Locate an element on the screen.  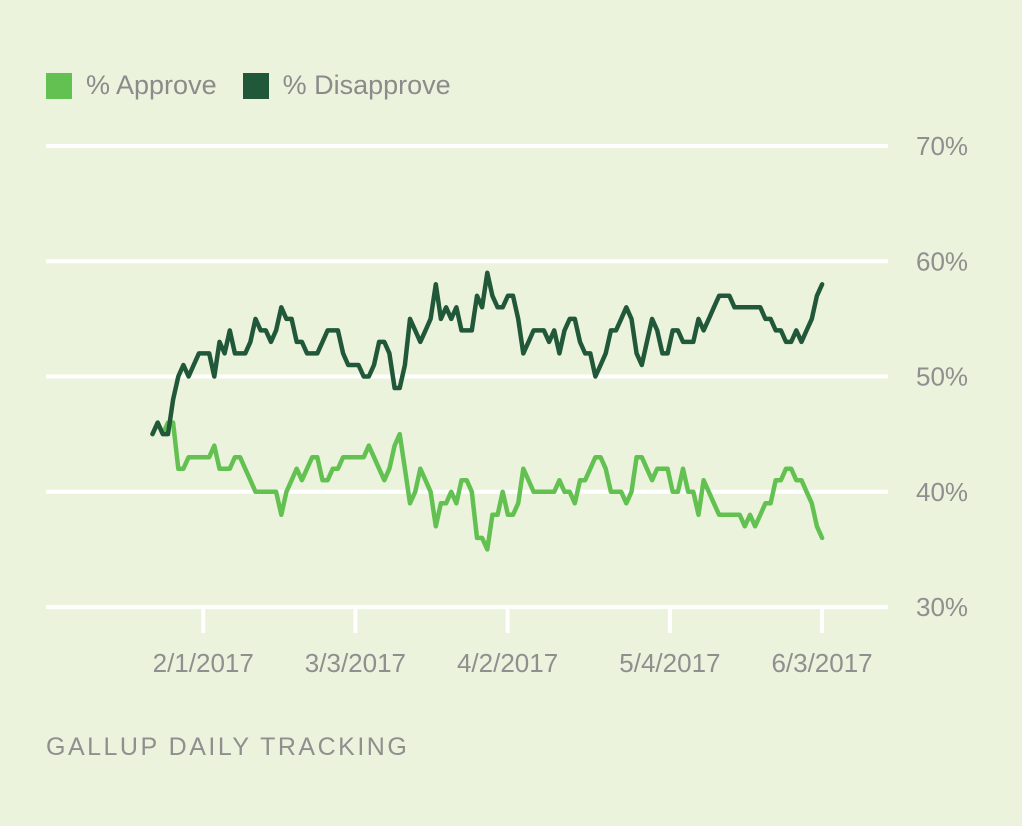
source-label: GALLUP DAILY TRACKING is located at coordinates (228, 747).